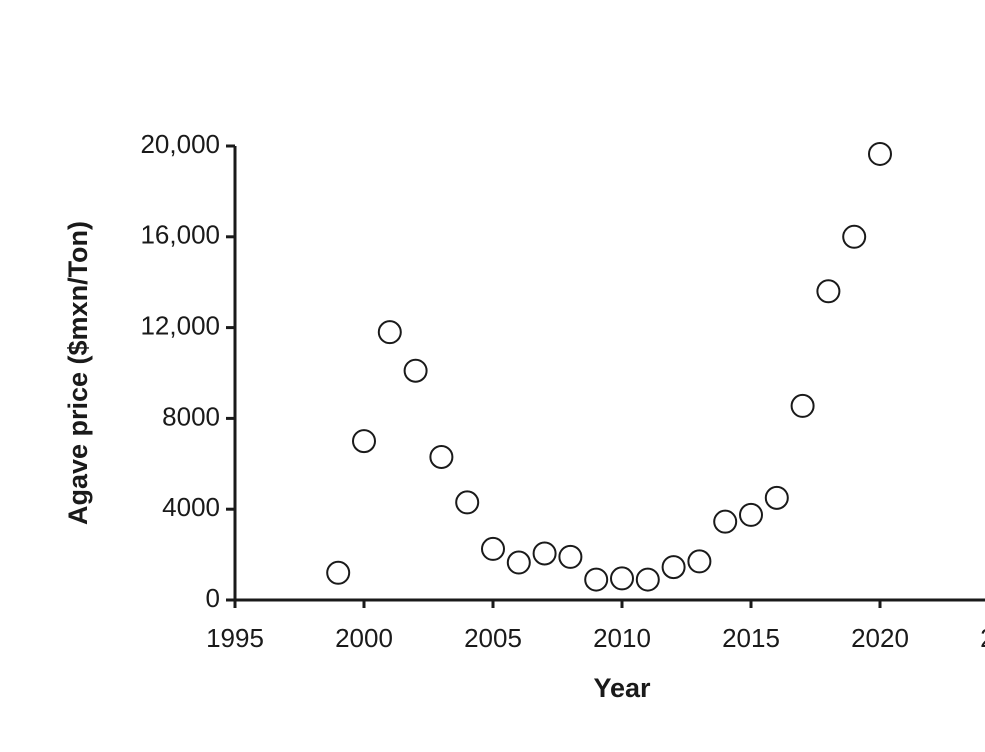  I want to click on y-tick-label: 4000, so click(191, 507).